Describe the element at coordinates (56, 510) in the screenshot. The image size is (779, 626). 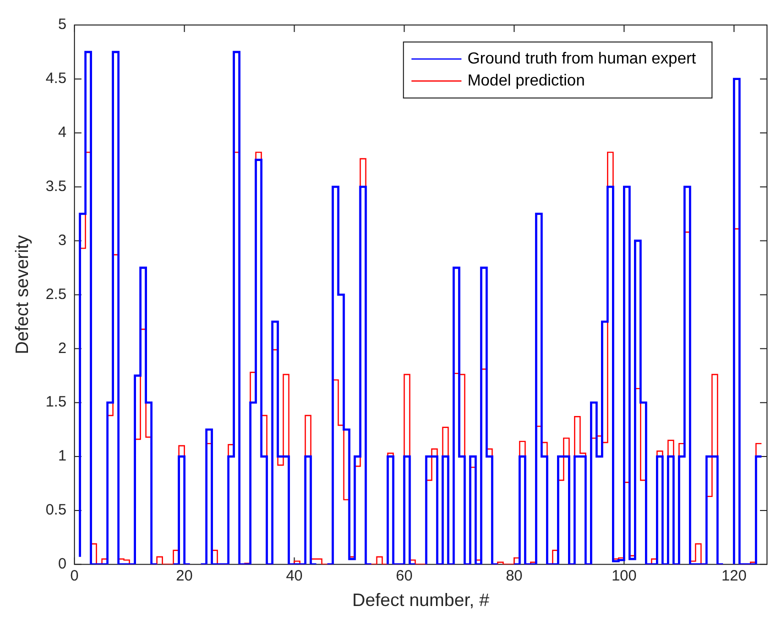
I see `y-tick-label: 0.5` at that location.